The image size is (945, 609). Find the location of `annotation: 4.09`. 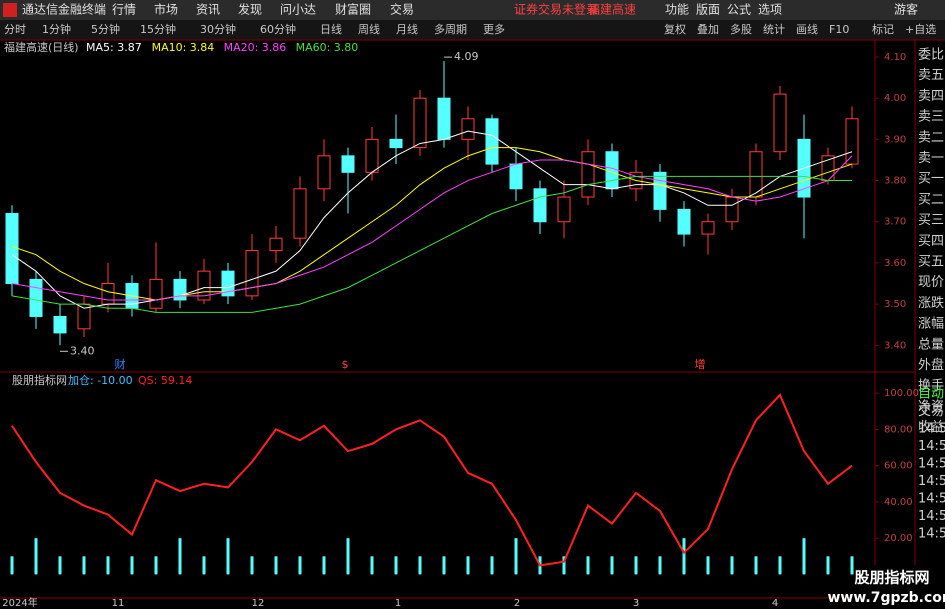

annotation: 4.09 is located at coordinates (466, 56).